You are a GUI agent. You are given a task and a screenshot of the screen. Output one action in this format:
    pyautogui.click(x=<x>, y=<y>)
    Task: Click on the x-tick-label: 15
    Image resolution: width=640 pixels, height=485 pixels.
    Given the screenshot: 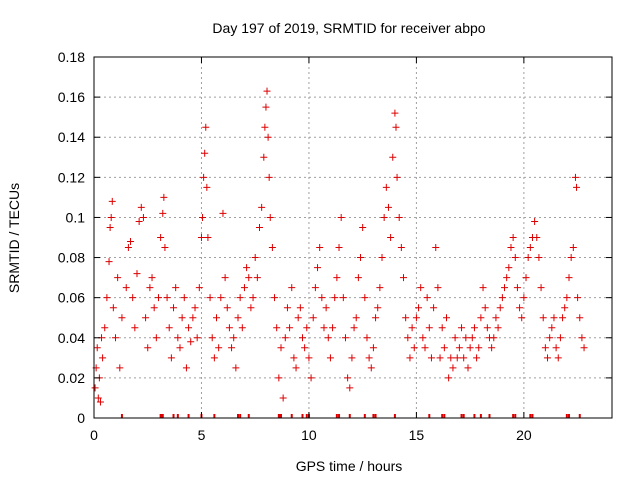 What is the action you would take?
    pyautogui.click(x=417, y=435)
    